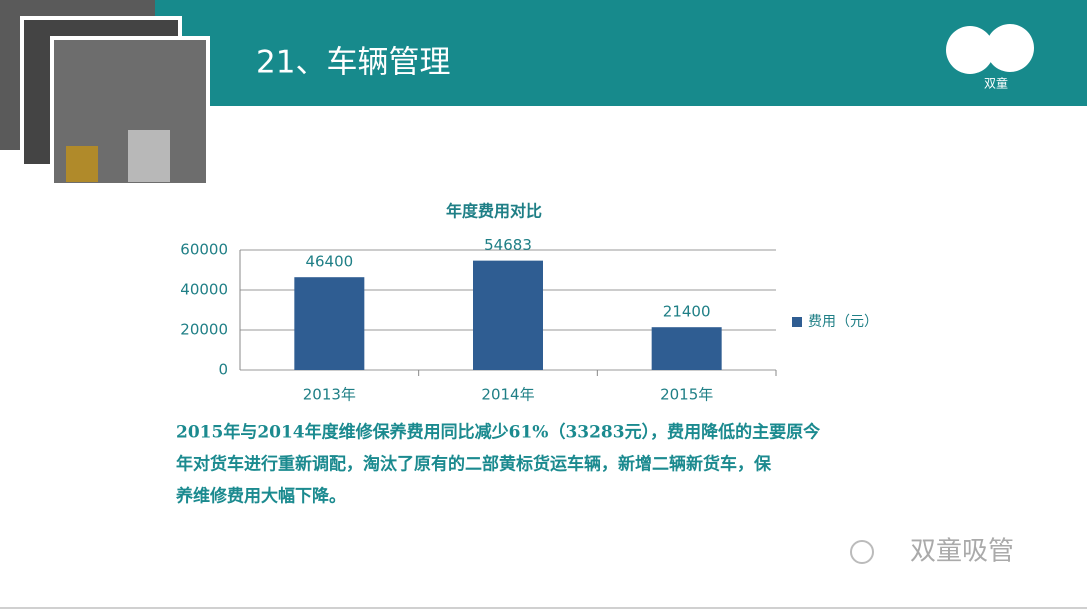 Image resolution: width=1087 pixels, height=613 pixels. I want to click on y-tick-label: 40000, so click(204, 290).